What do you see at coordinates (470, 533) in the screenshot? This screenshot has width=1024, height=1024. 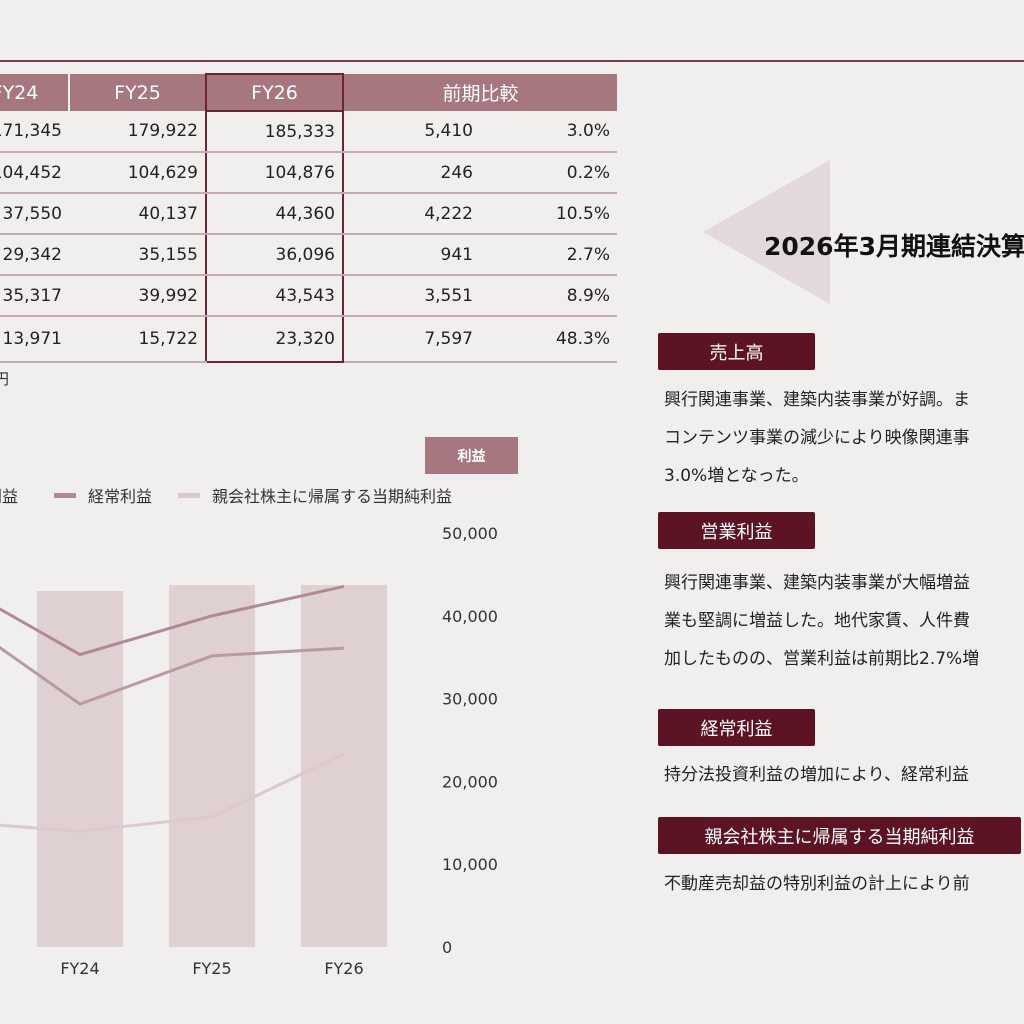 I see `y-tick-label: 50,000` at bounding box center [470, 533].